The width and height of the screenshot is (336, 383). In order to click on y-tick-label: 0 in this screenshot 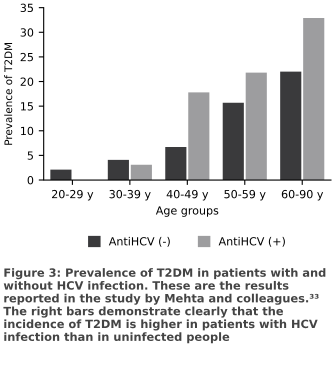, I will do `click(31, 180)`.